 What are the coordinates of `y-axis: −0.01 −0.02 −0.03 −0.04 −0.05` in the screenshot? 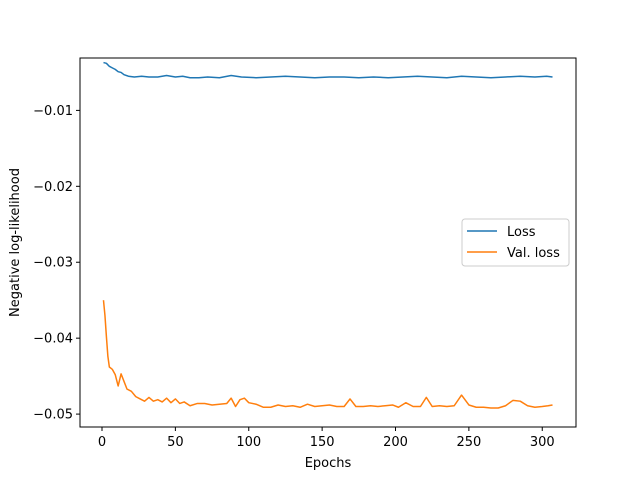 It's located at (56, 263).